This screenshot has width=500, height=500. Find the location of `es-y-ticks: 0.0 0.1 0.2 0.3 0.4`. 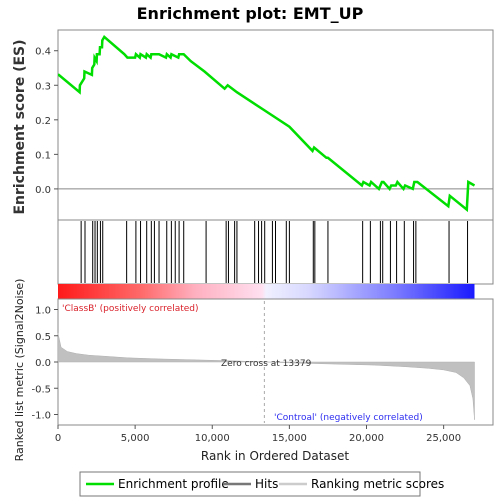

es-y-ticks: 0.0 0.1 0.2 0.3 0.4 is located at coordinates (46, 121).